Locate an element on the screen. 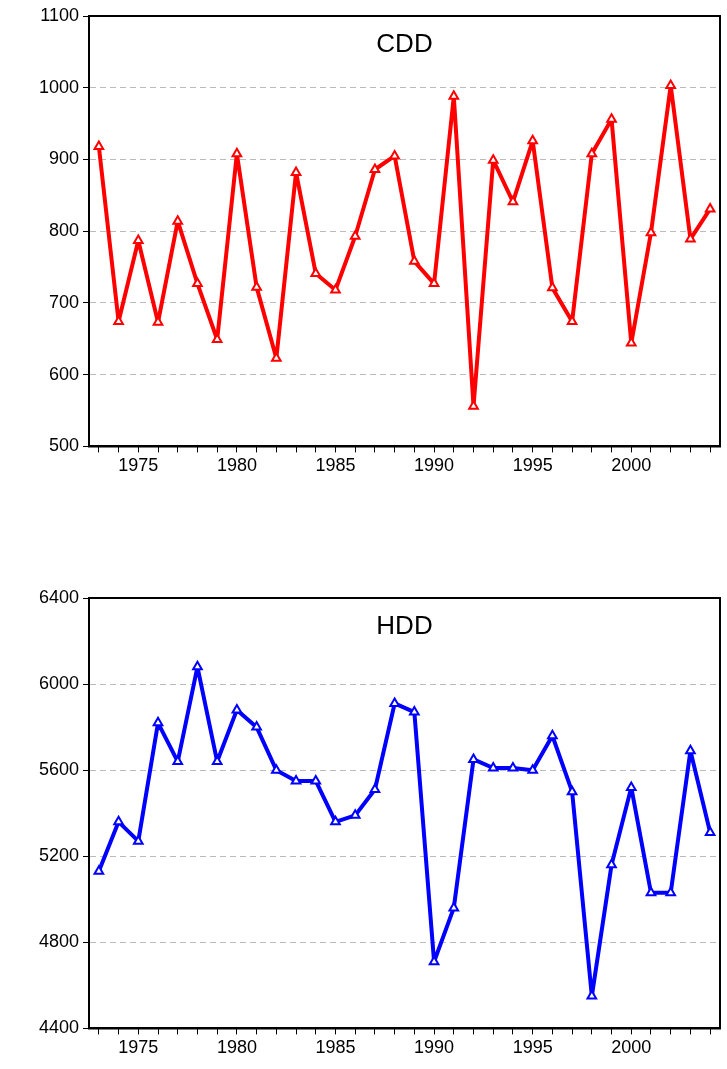 Image resolution: width=727 pixels, height=1069 pixels. y-tick-label: 6000 is located at coordinates (58, 683).